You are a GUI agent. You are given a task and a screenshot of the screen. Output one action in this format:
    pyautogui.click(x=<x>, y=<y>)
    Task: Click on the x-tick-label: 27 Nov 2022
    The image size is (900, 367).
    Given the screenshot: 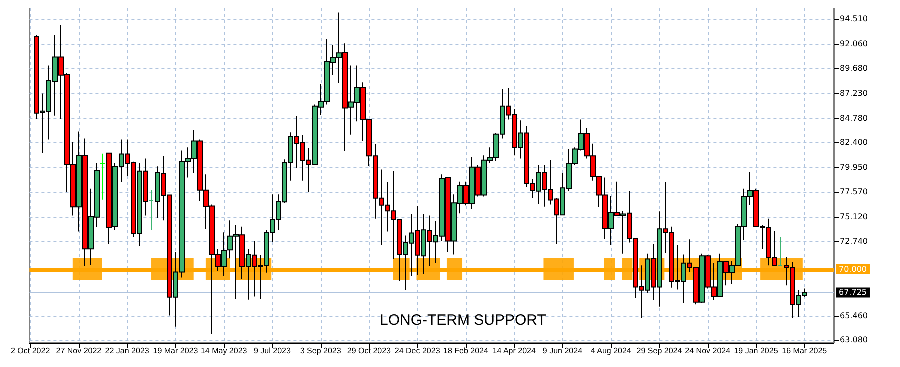 What is the action you would take?
    pyautogui.click(x=79, y=351)
    